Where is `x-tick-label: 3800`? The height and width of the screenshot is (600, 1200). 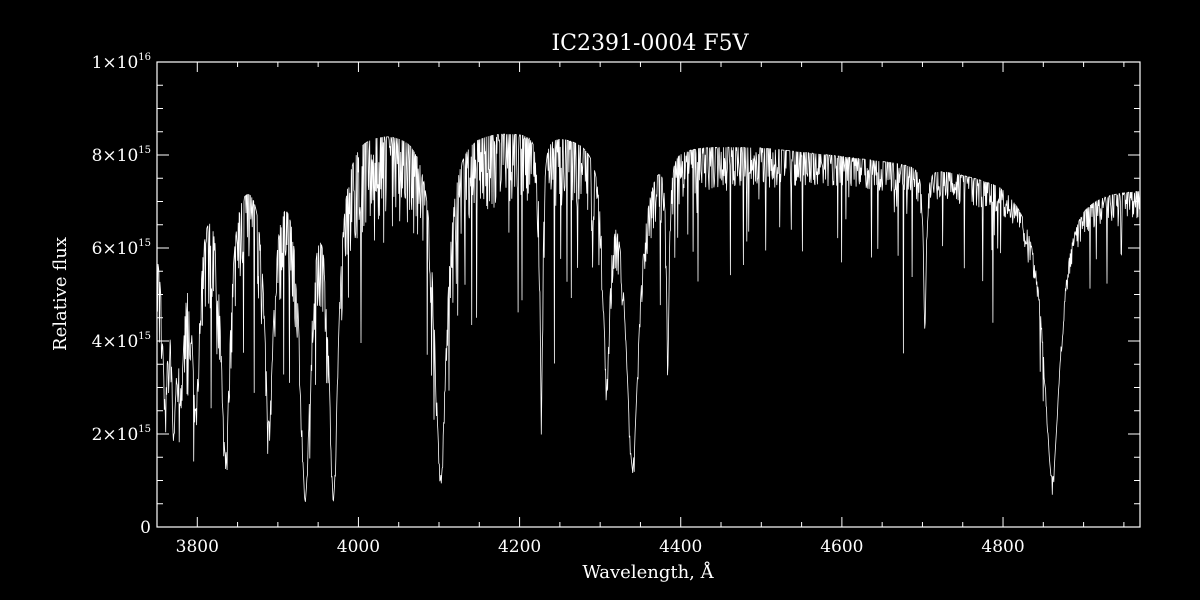 x-tick-label: 3800 is located at coordinates (197, 547).